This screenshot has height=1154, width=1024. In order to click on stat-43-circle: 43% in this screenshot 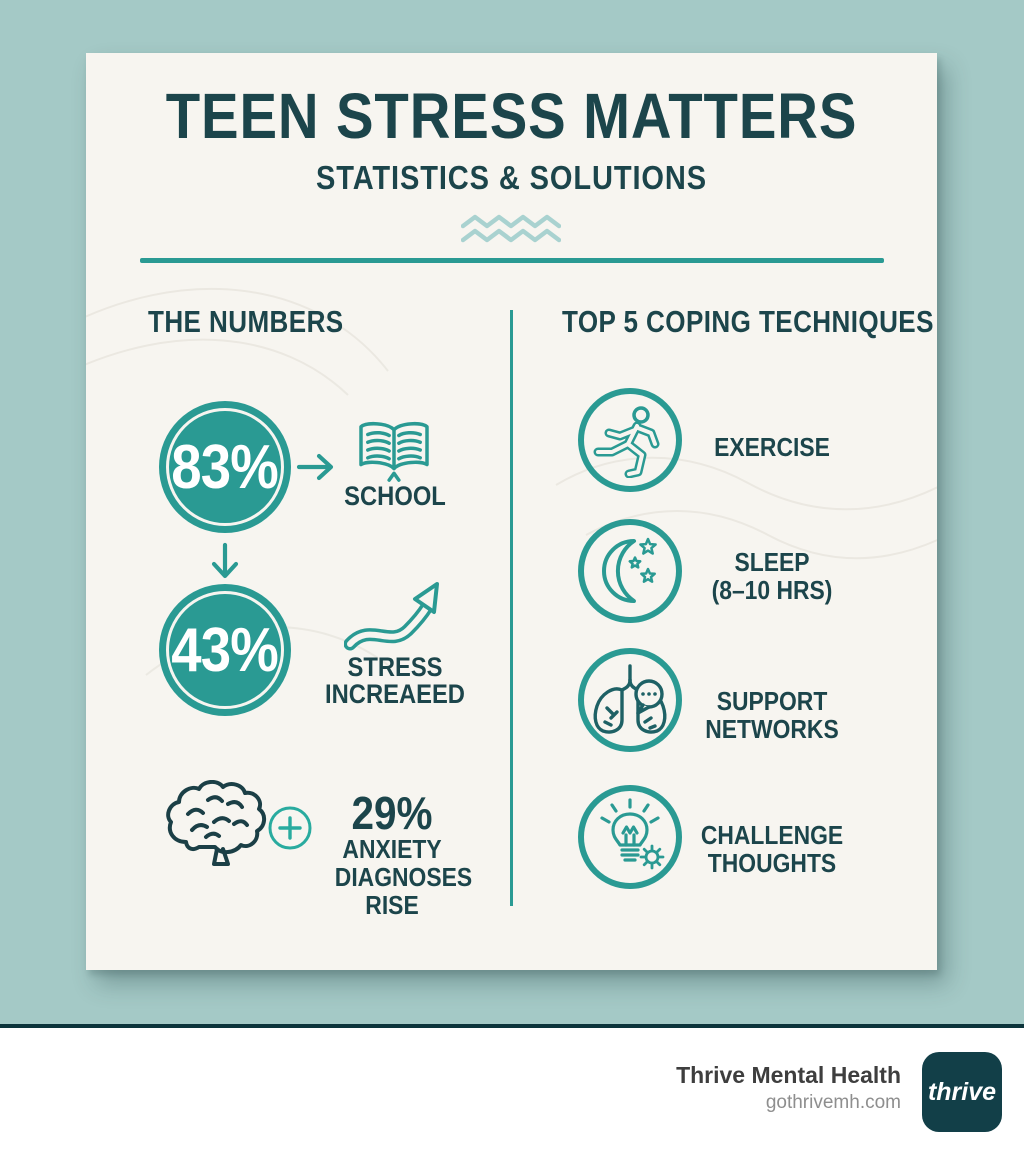, I will do `click(225, 650)`.